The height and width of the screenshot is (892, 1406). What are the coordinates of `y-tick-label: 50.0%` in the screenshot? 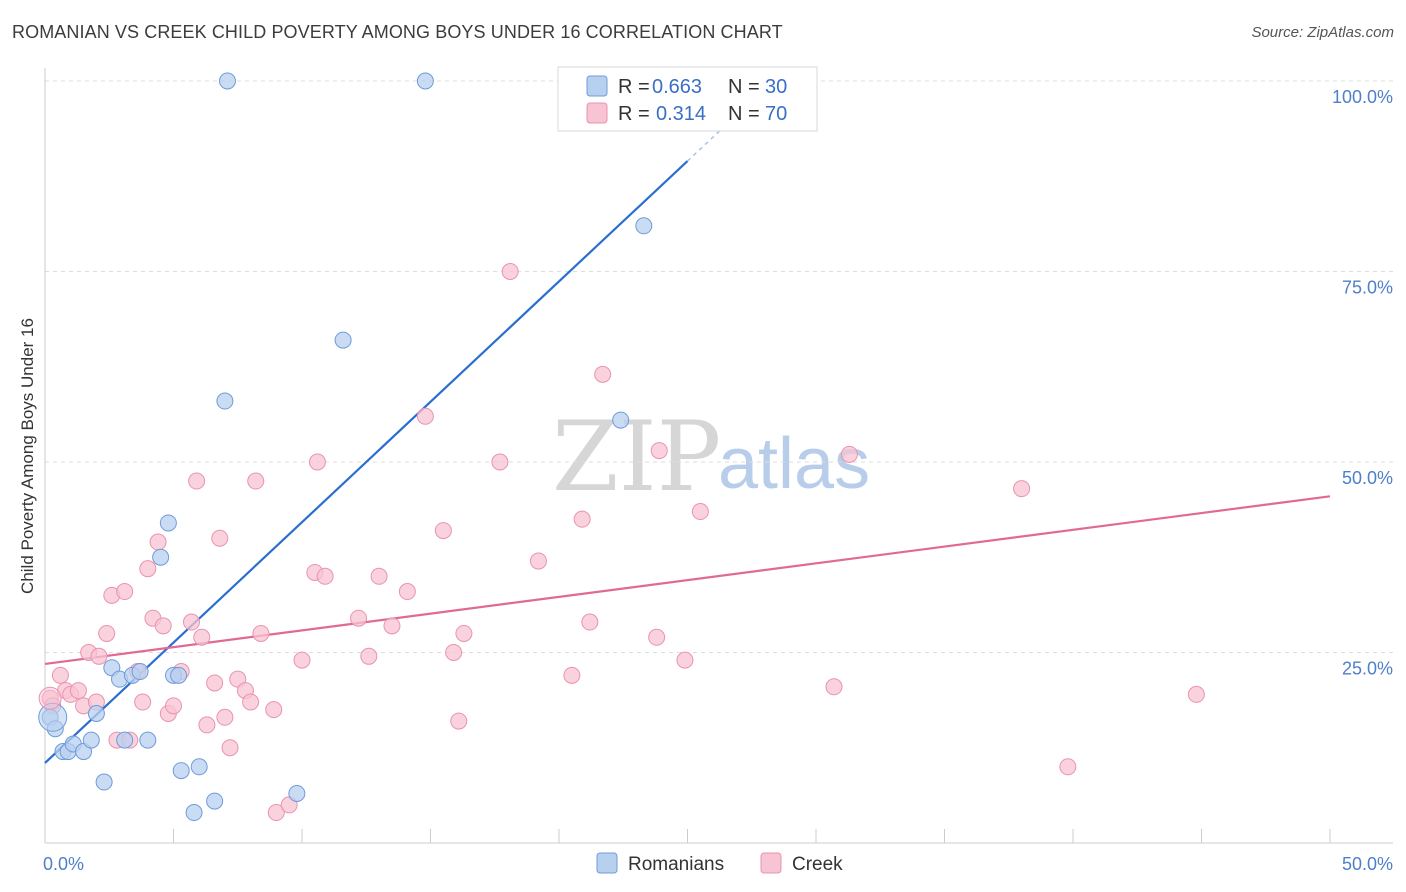 It's located at (1367, 478).